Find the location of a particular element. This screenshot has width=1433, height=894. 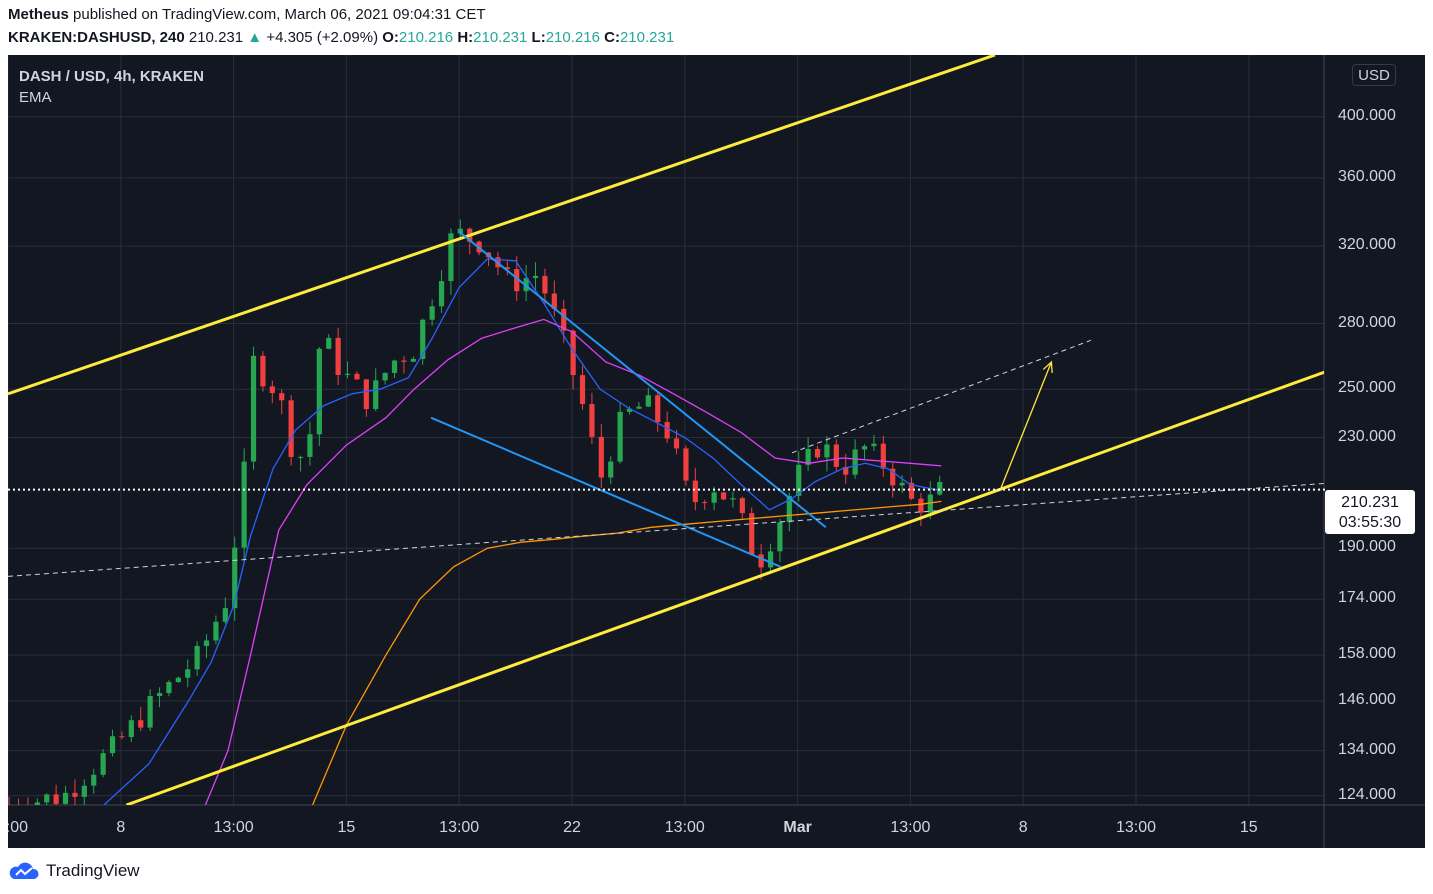

last-price: 210.231 is located at coordinates (216, 37).